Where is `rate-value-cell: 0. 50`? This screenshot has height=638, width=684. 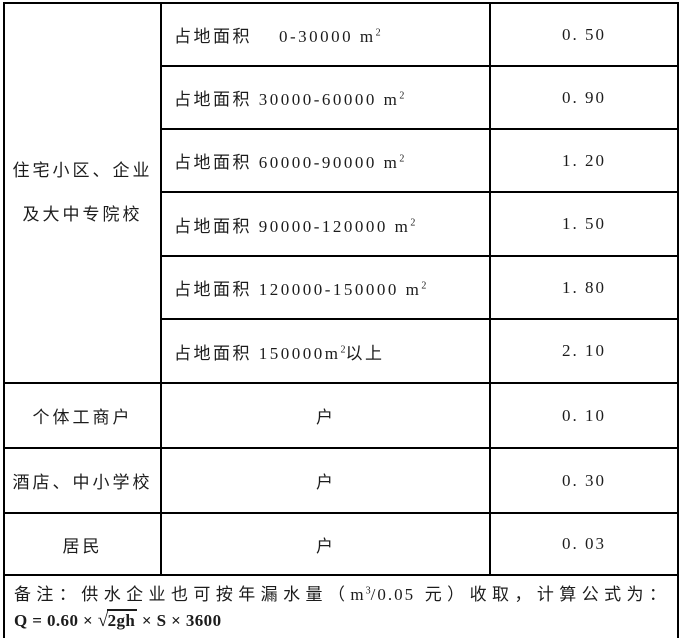 rate-value-cell: 0. 50 is located at coordinates (584, 34).